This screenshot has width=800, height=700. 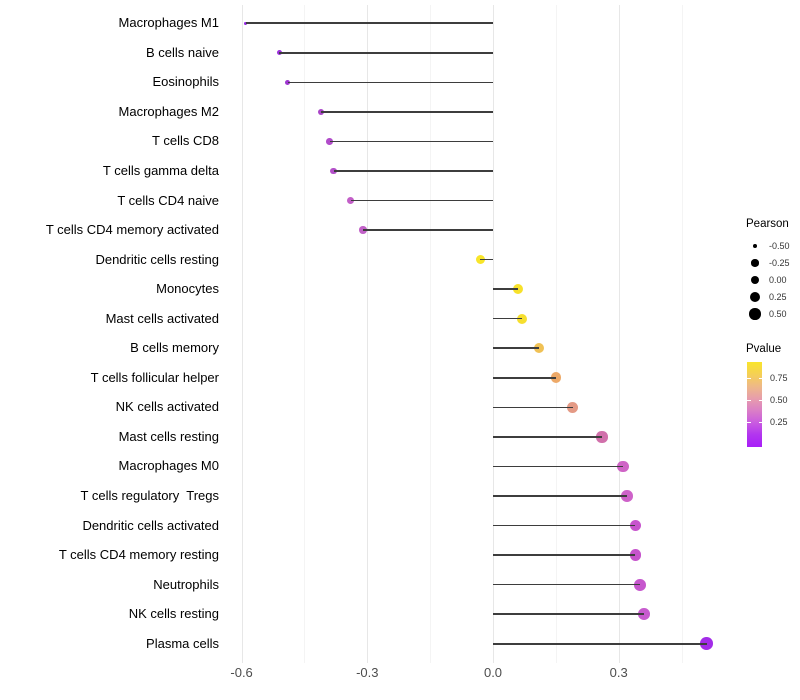 I want to click on colorbar-tick-label: 0.50, so click(x=779, y=399).